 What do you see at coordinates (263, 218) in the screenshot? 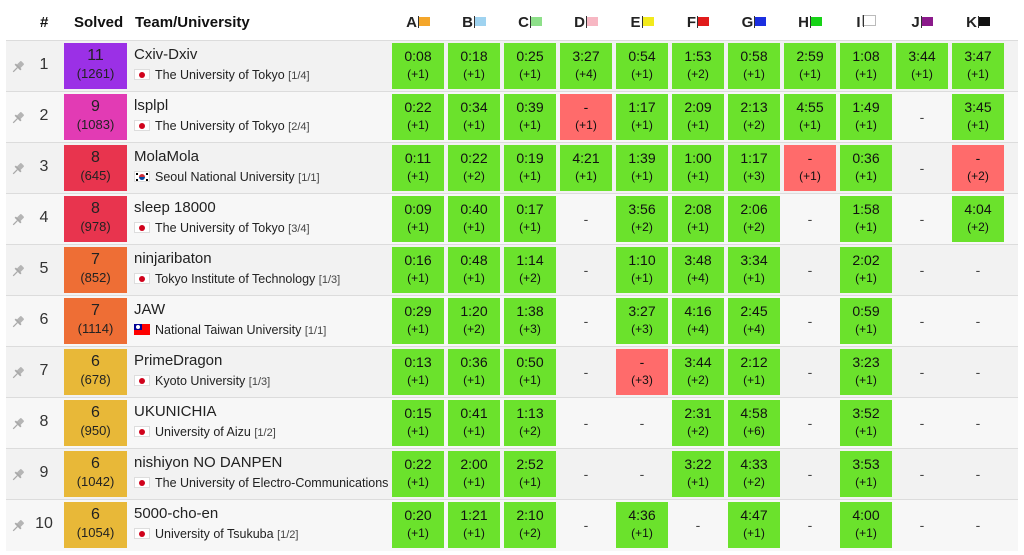
I see `team-info: sleep 18000 The University of Tokyo [3/4]` at bounding box center [263, 218].